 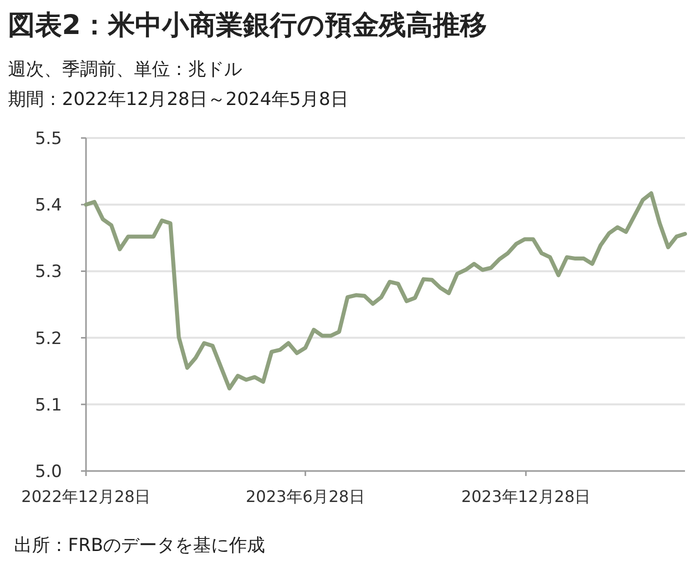 What do you see at coordinates (178, 99) in the screenshot?
I see `annotation: 期間：2022年12月28日～2024年5月8日` at bounding box center [178, 99].